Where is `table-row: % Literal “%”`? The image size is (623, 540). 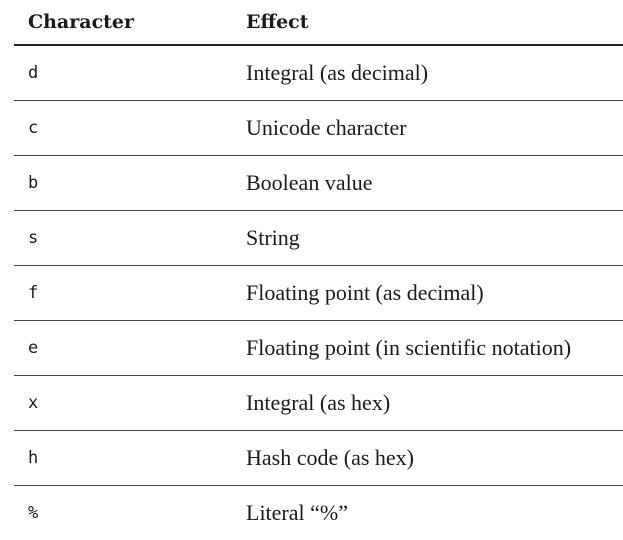 table-row: % Literal “%” is located at coordinates (318, 513).